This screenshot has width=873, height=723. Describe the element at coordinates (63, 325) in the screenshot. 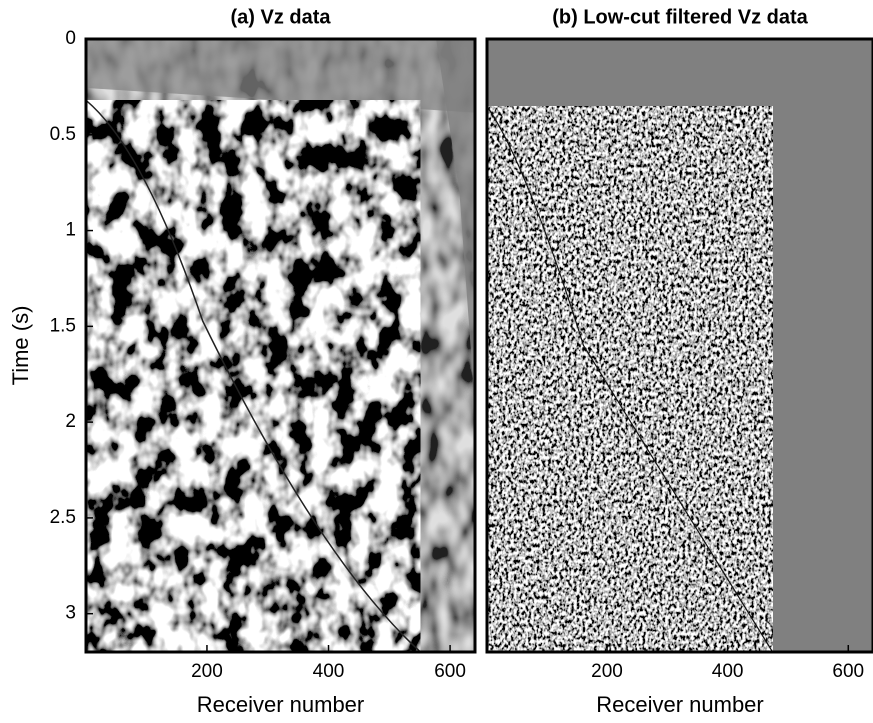

I see `y-tick-label: 1.5` at that location.